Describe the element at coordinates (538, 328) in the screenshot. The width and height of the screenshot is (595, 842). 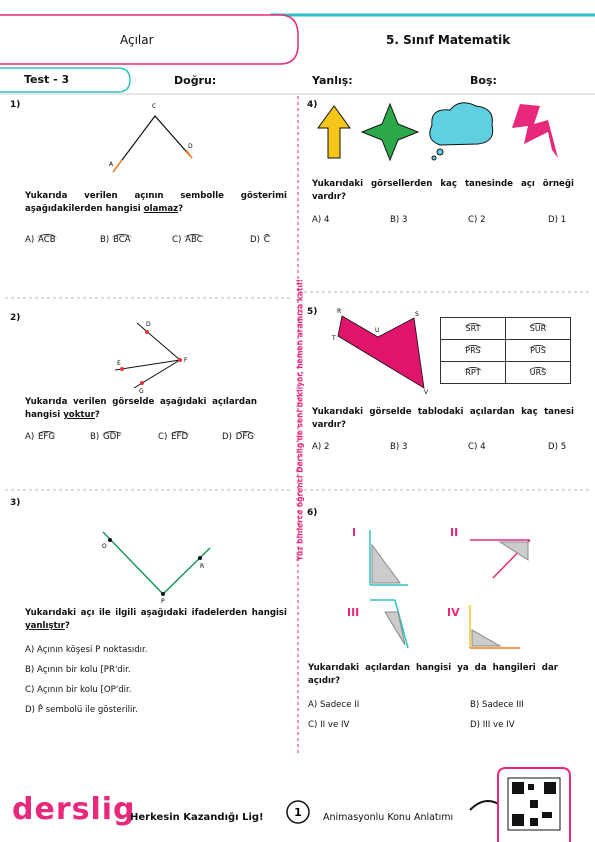
I see `cell: SUR` at that location.